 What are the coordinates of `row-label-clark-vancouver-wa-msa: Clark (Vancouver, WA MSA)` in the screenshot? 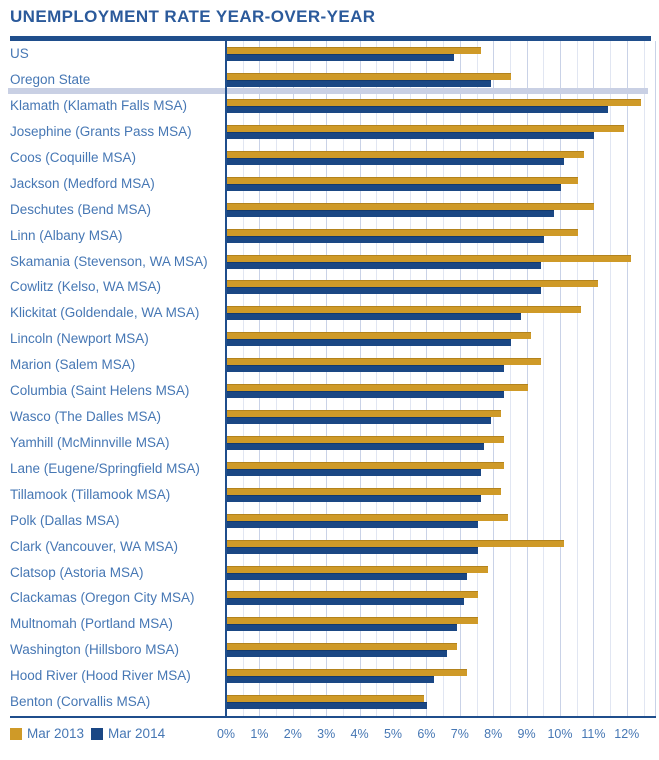 It's located at (94, 546).